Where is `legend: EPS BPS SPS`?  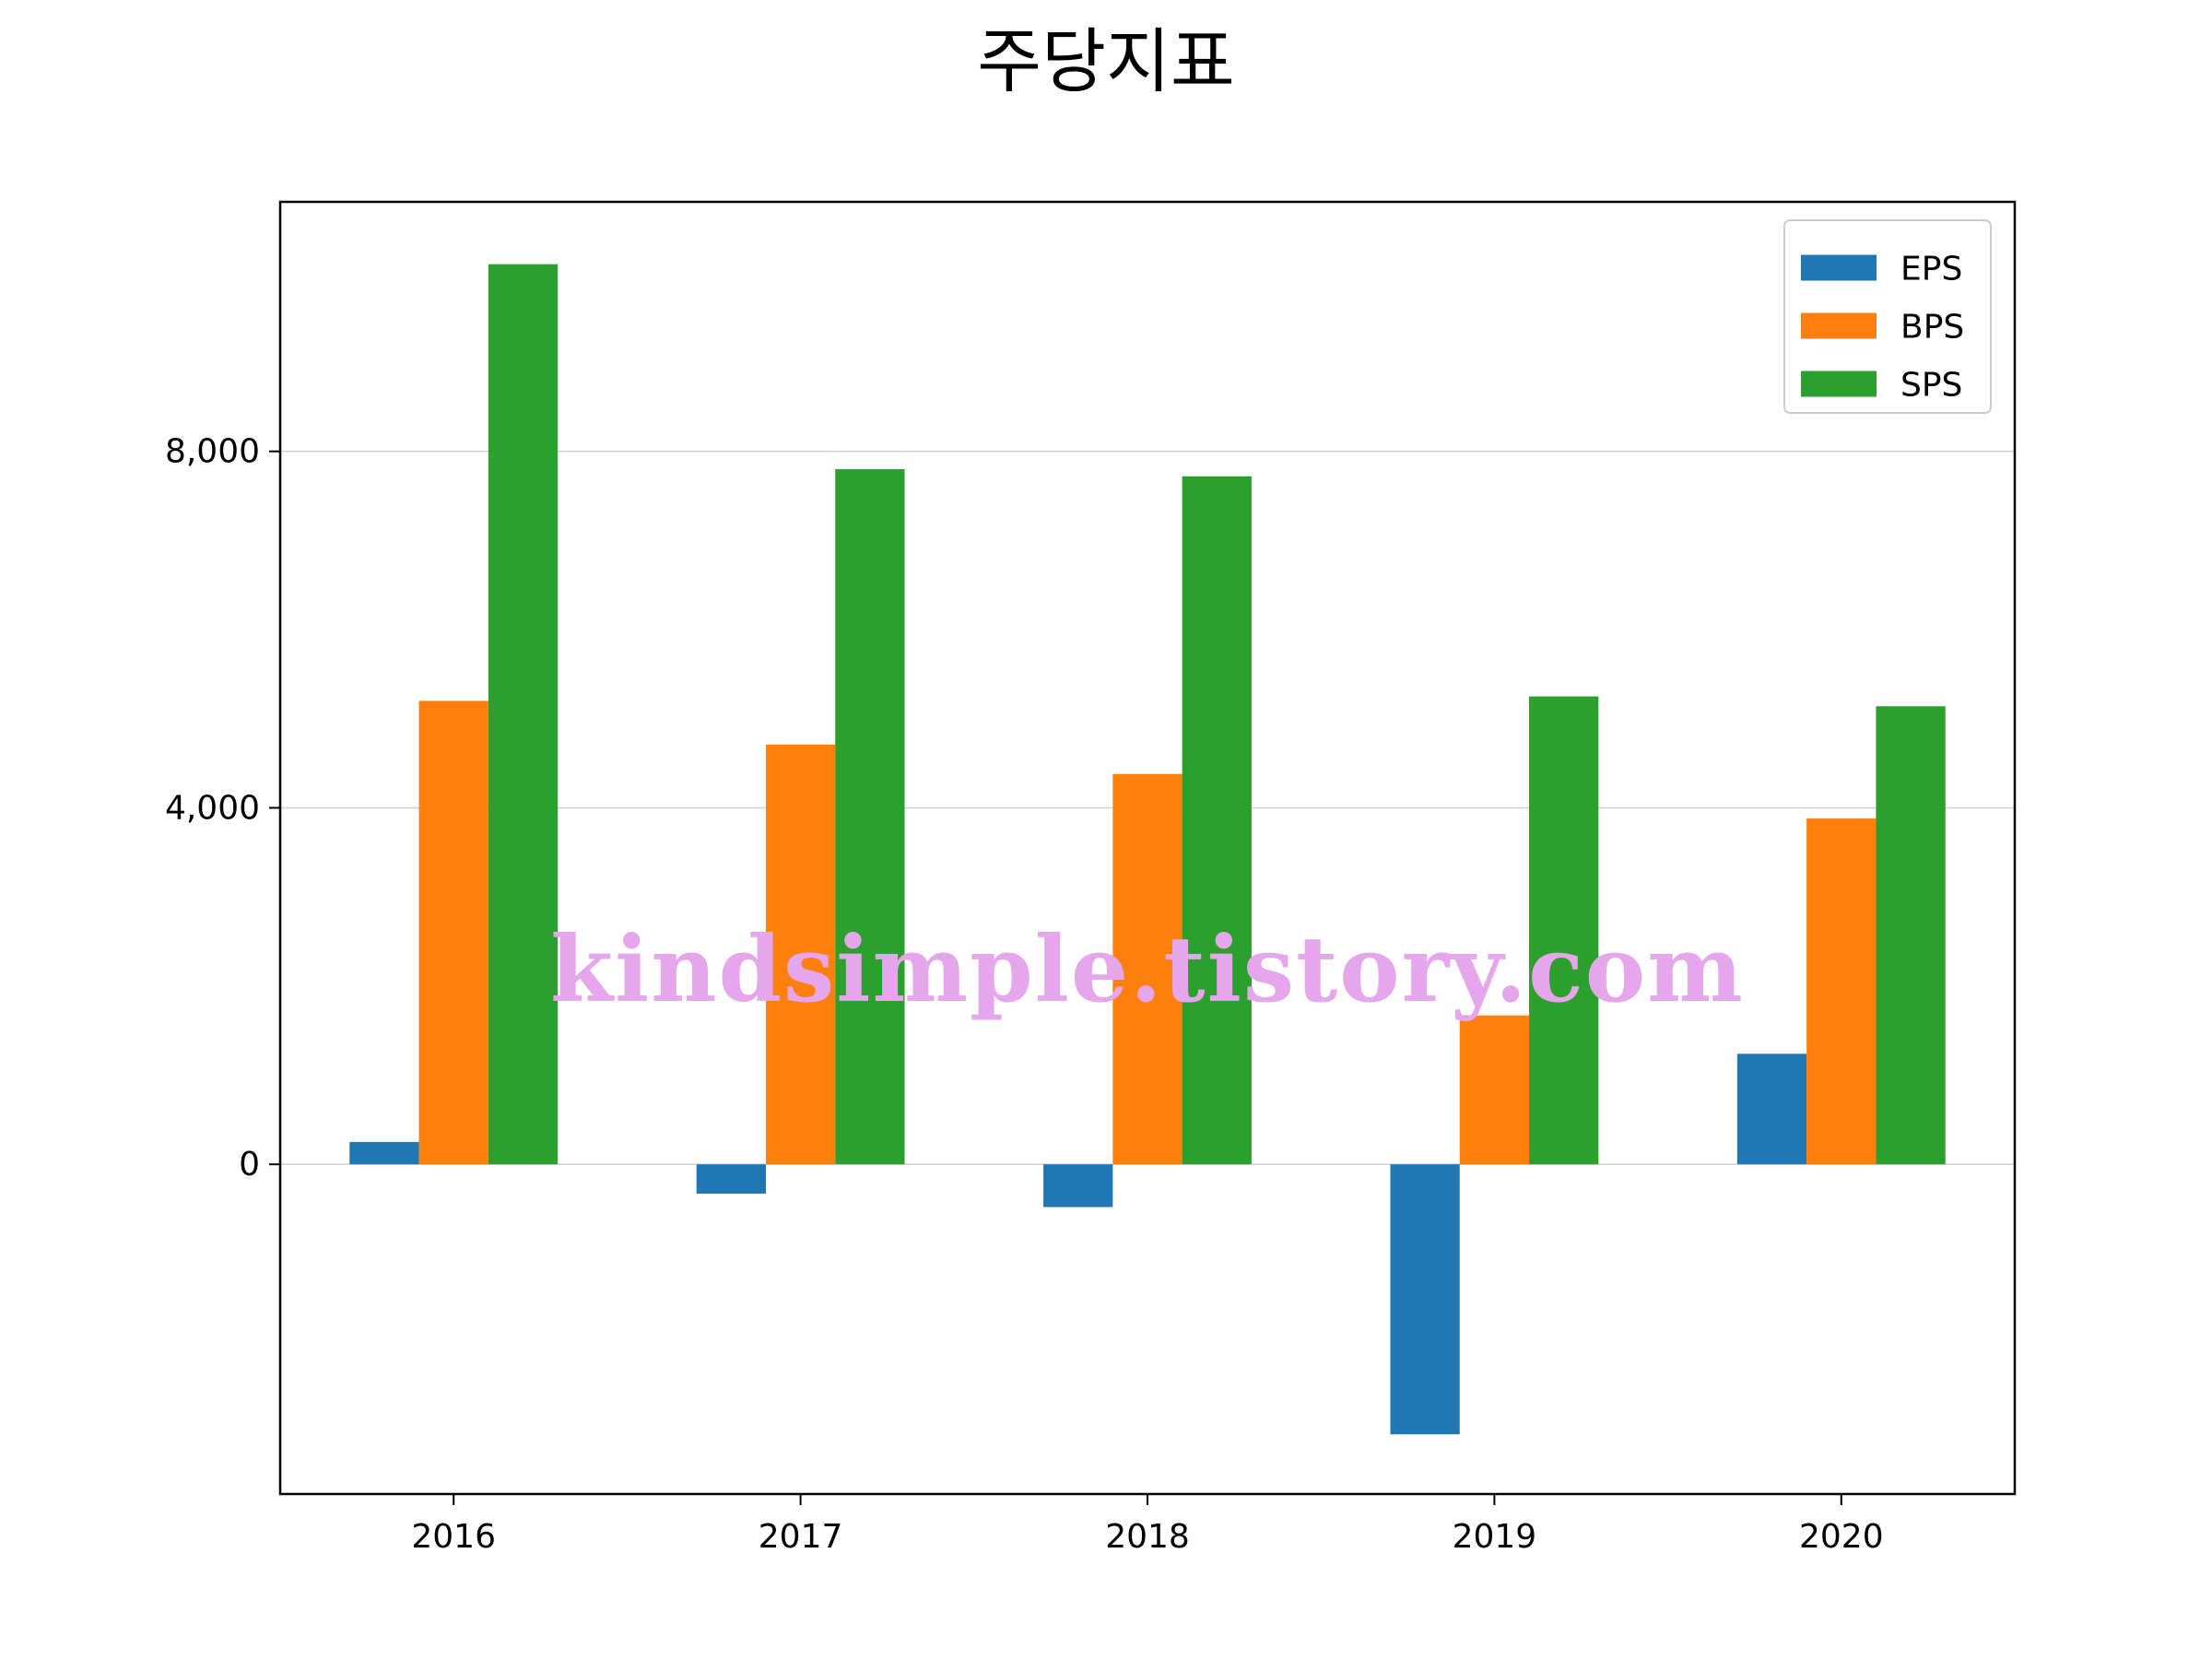
legend: EPS BPS SPS is located at coordinates (1887, 316).